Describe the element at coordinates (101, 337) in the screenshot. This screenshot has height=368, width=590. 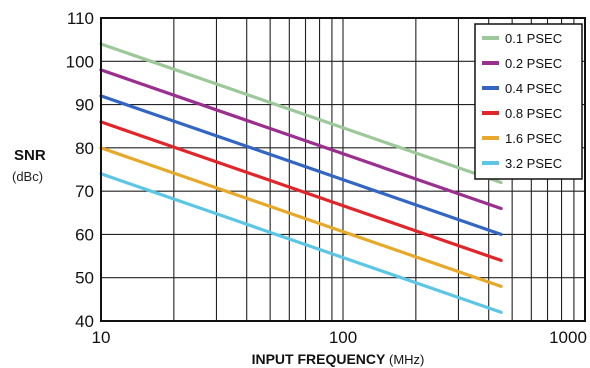
I see `x-tick-label: 10` at that location.